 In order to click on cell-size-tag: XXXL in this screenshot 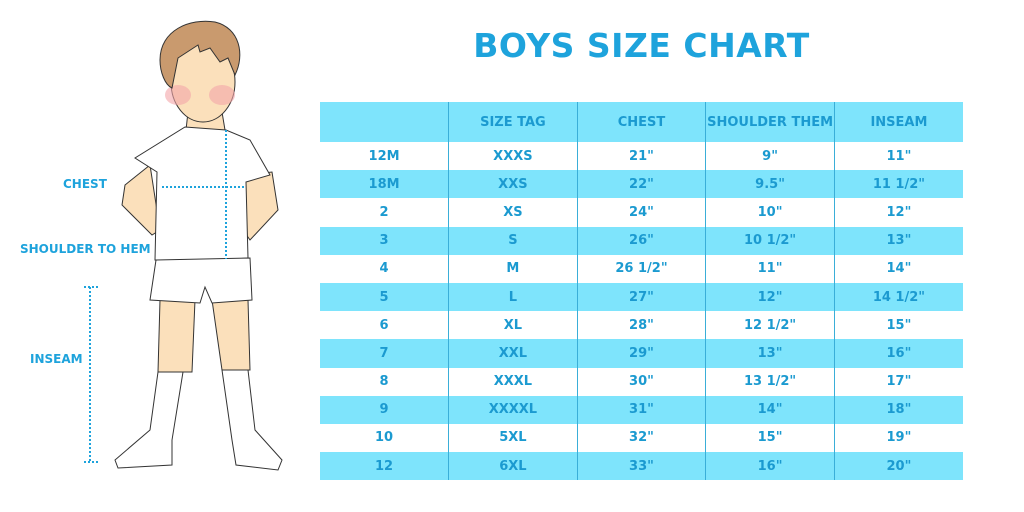, I will do `click(513, 381)`.